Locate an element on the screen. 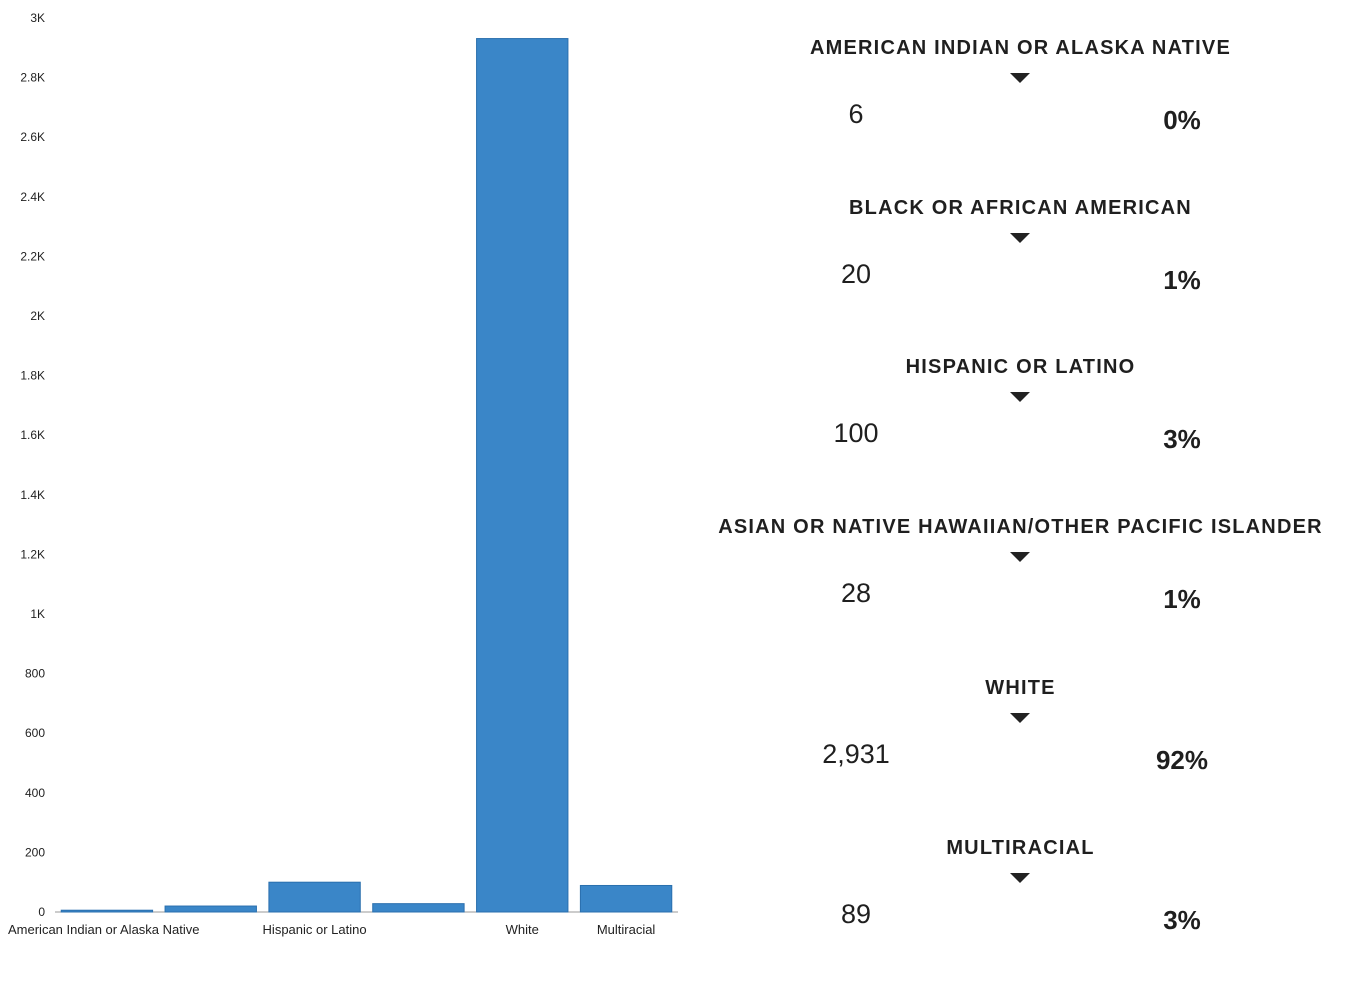  y-tick-label: 1.6K is located at coordinates (32, 435).